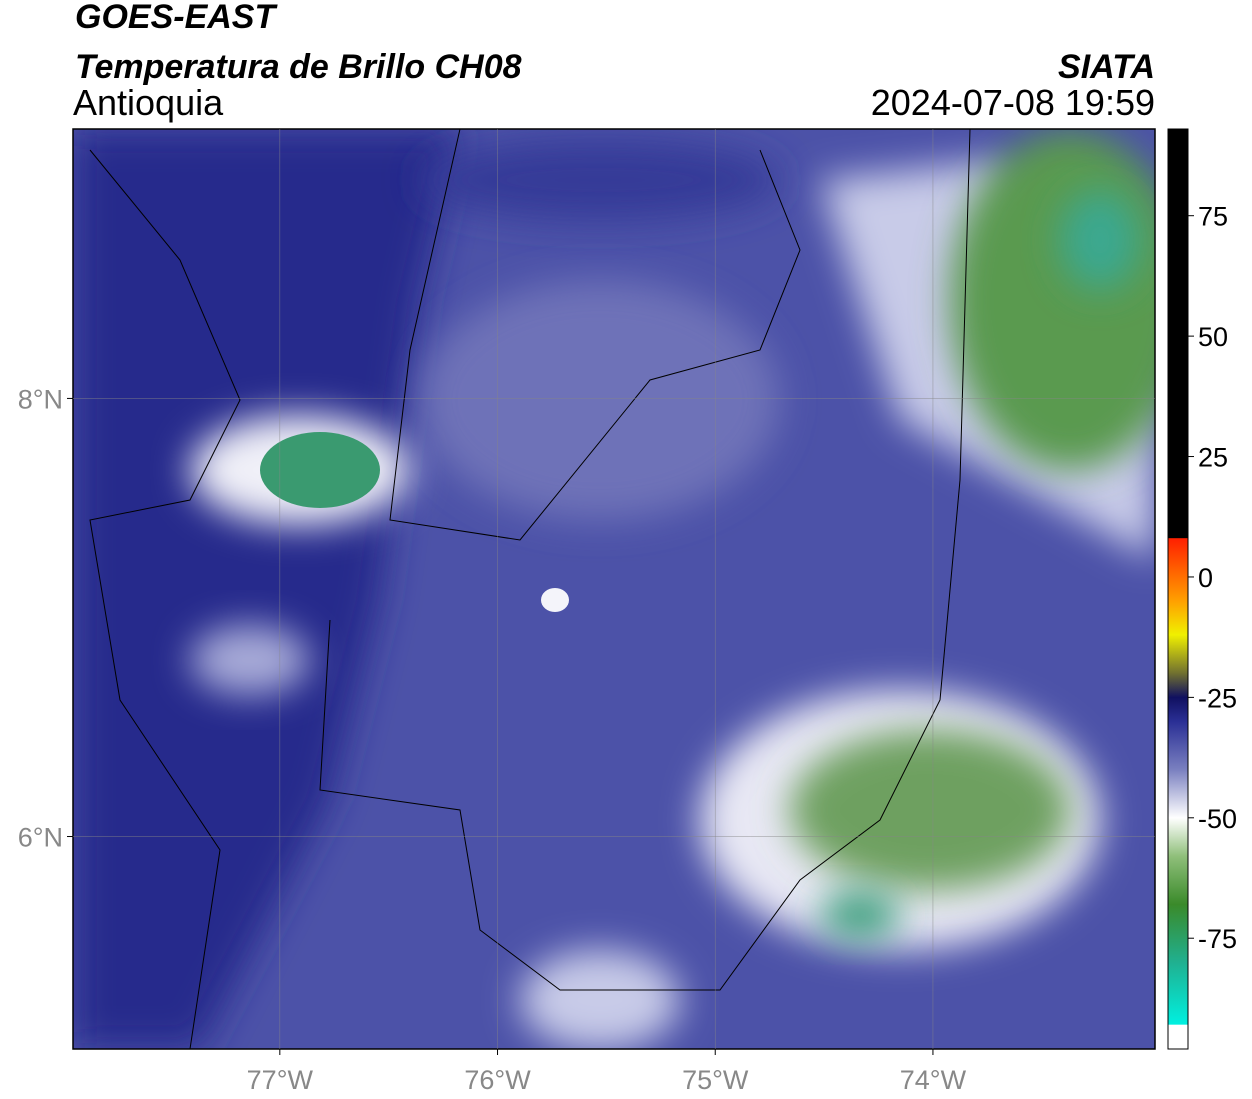 Image resolution: width=1252 pixels, height=1099 pixels. Describe the element at coordinates (1217, 698) in the screenshot. I see `colorbar-tick-label: -25` at that location.